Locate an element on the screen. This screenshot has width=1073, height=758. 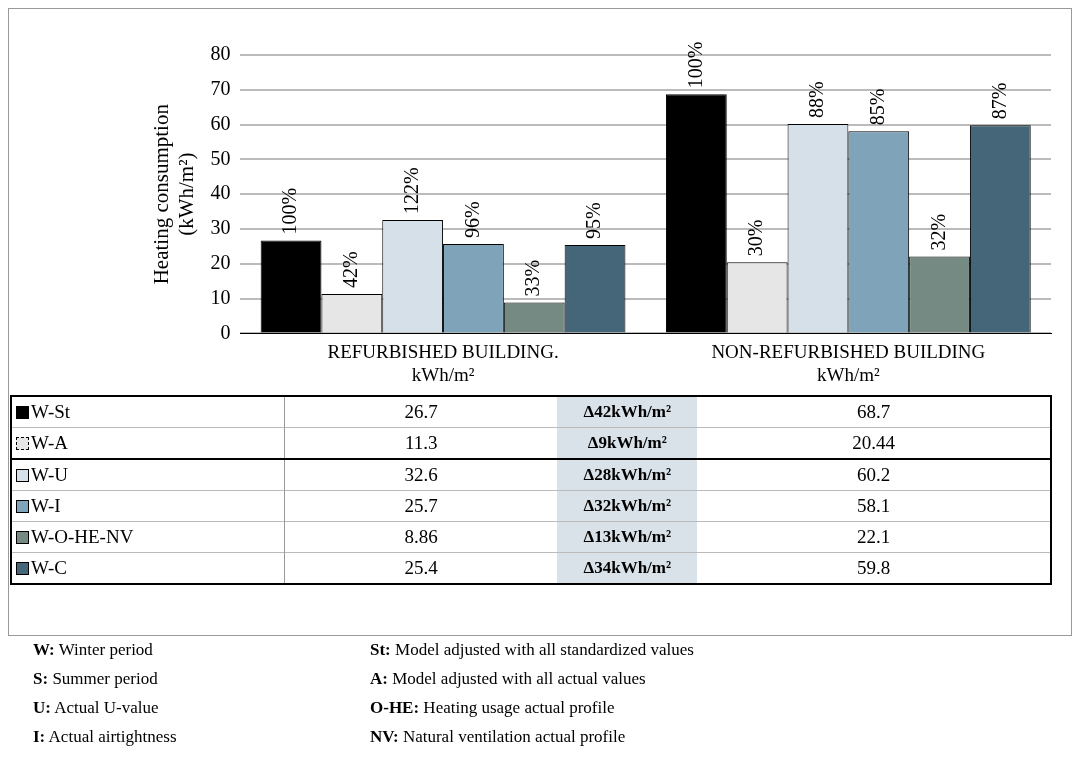
annotation: 42% is located at coordinates (350, 270).